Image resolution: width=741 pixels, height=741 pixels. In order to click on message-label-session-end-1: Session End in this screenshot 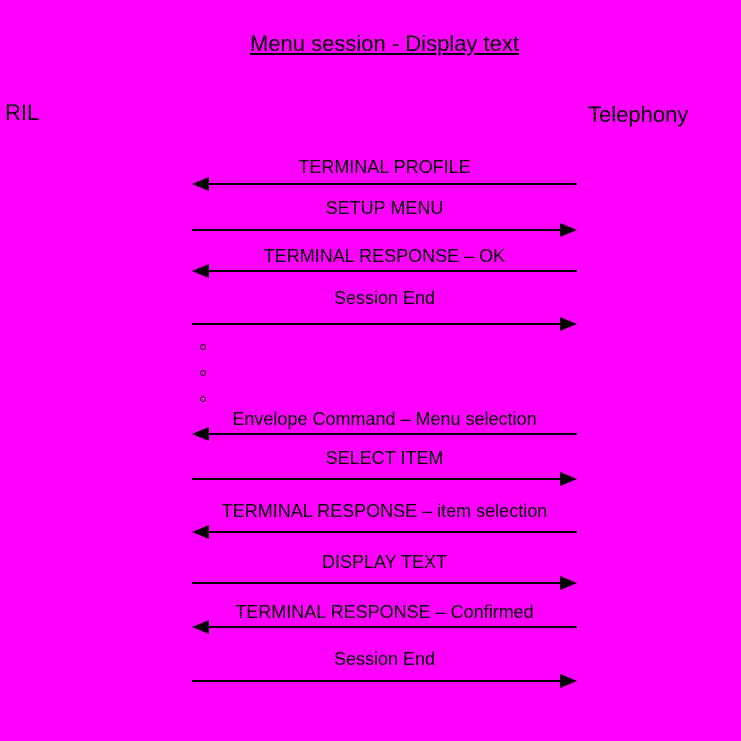, I will do `click(384, 298)`.